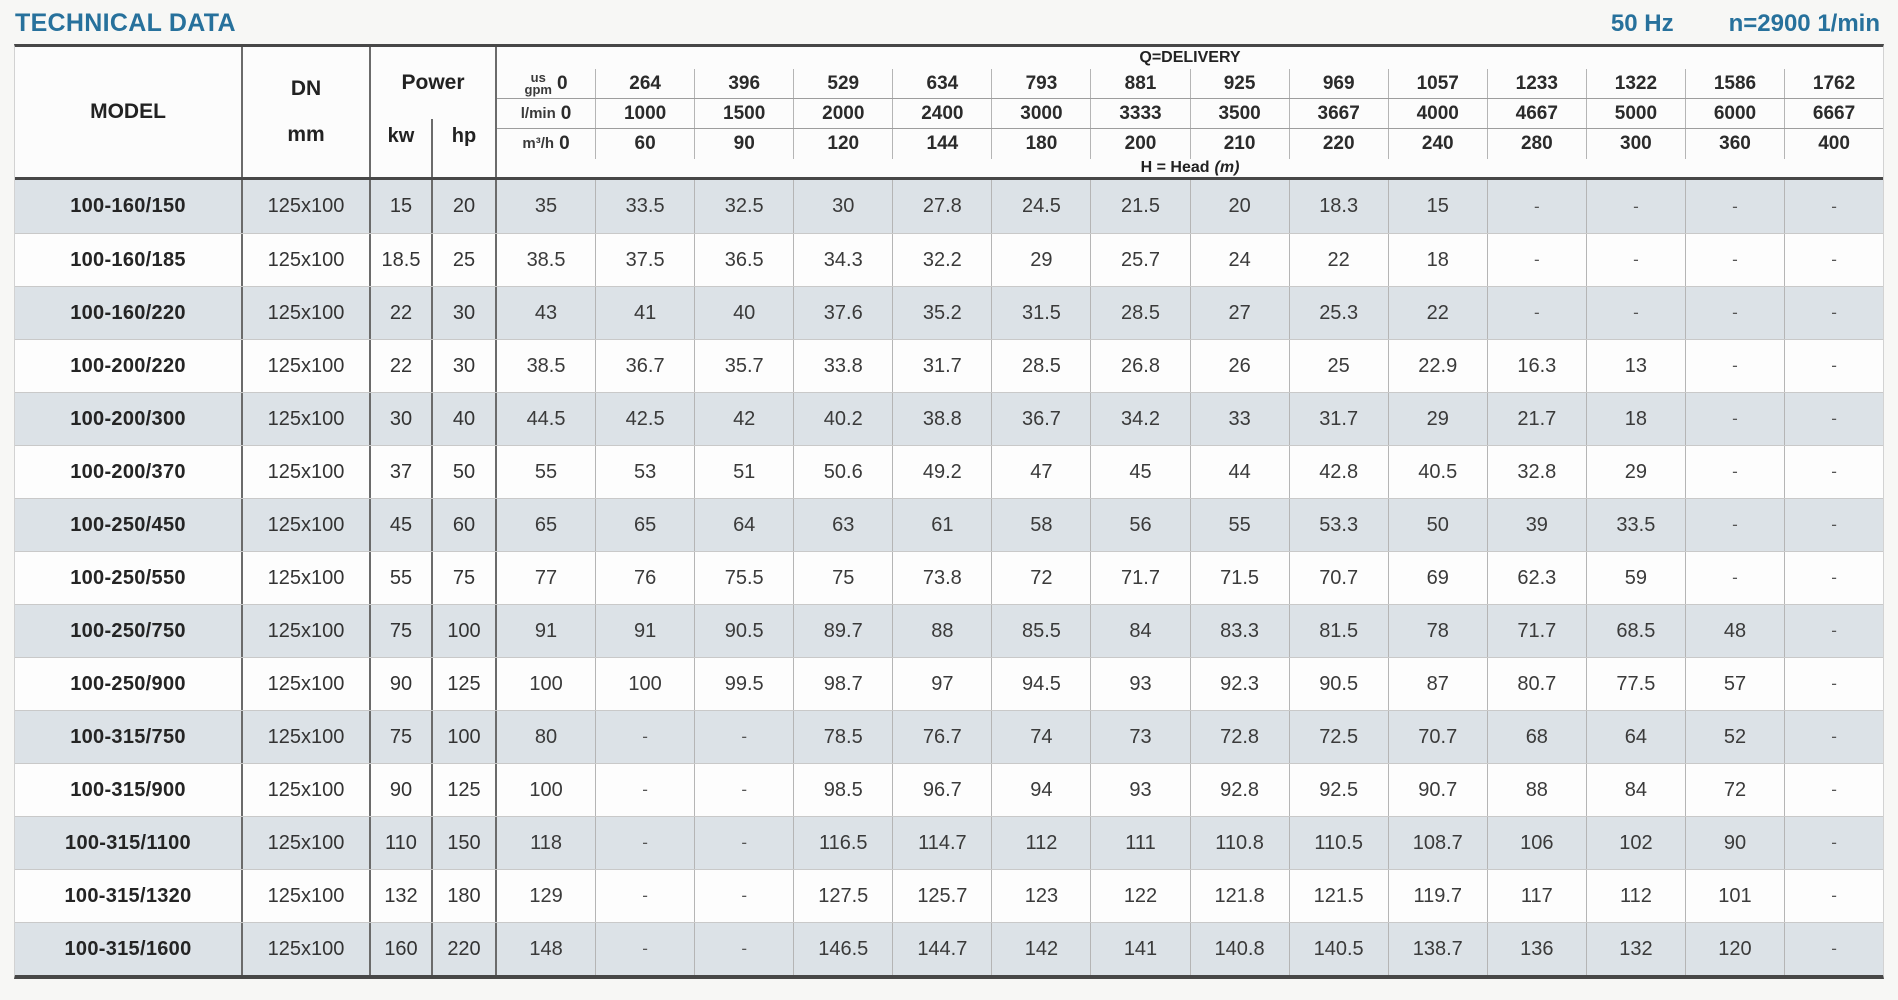 The image size is (1898, 1000). What do you see at coordinates (1636, 144) in the screenshot?
I see `delivery-unit-cell: 300` at bounding box center [1636, 144].